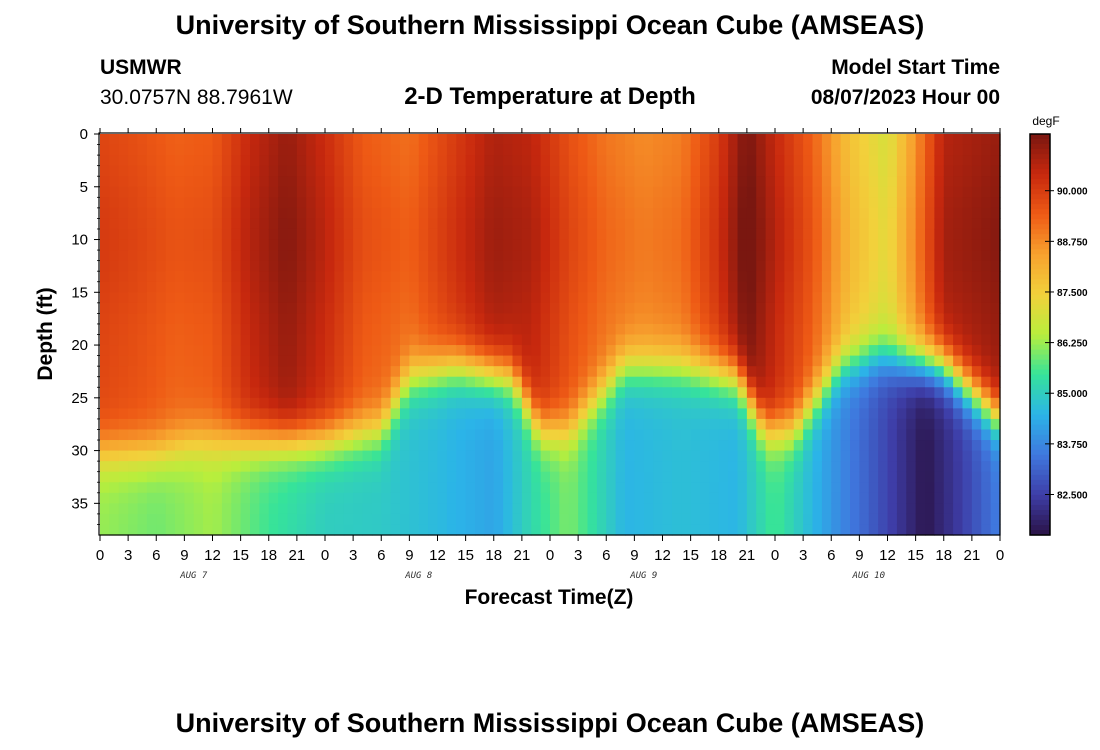 Image resolution: width=1100 pixels, height=750 pixels. I want to click on colorbar-frame, so click(1040, 334).